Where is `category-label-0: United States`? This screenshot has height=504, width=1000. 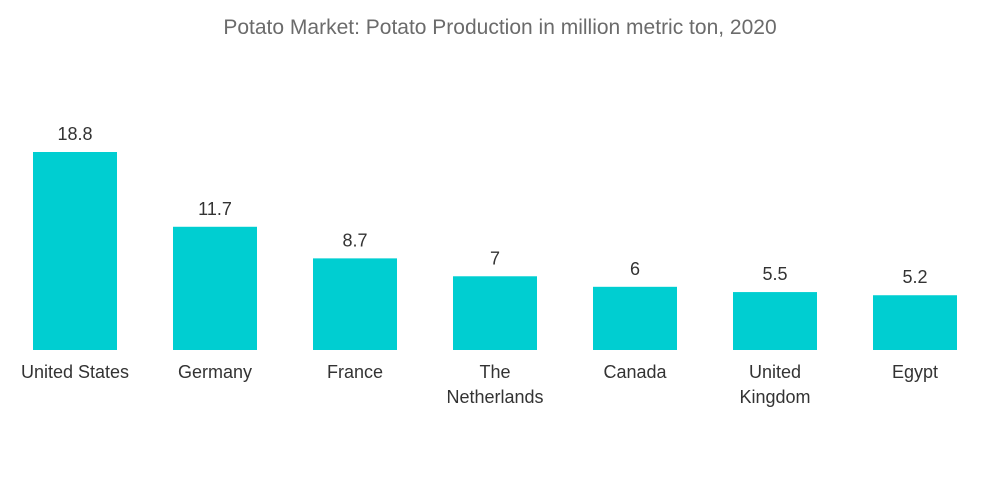
category-label-0: United States is located at coordinates (75, 372).